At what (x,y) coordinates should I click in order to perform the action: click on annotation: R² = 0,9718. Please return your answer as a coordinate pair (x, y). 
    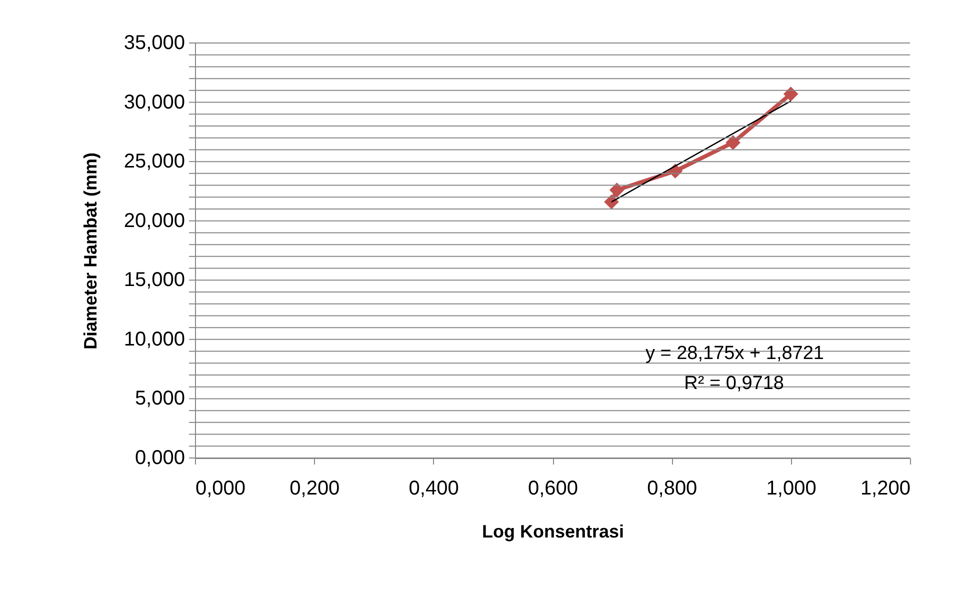
    Looking at the image, I should click on (734, 383).